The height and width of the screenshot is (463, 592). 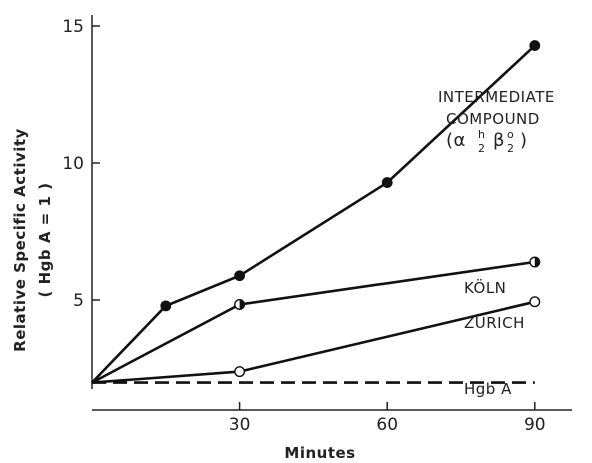 What do you see at coordinates (240, 425) in the screenshot?
I see `x-tick-label: 30` at bounding box center [240, 425].